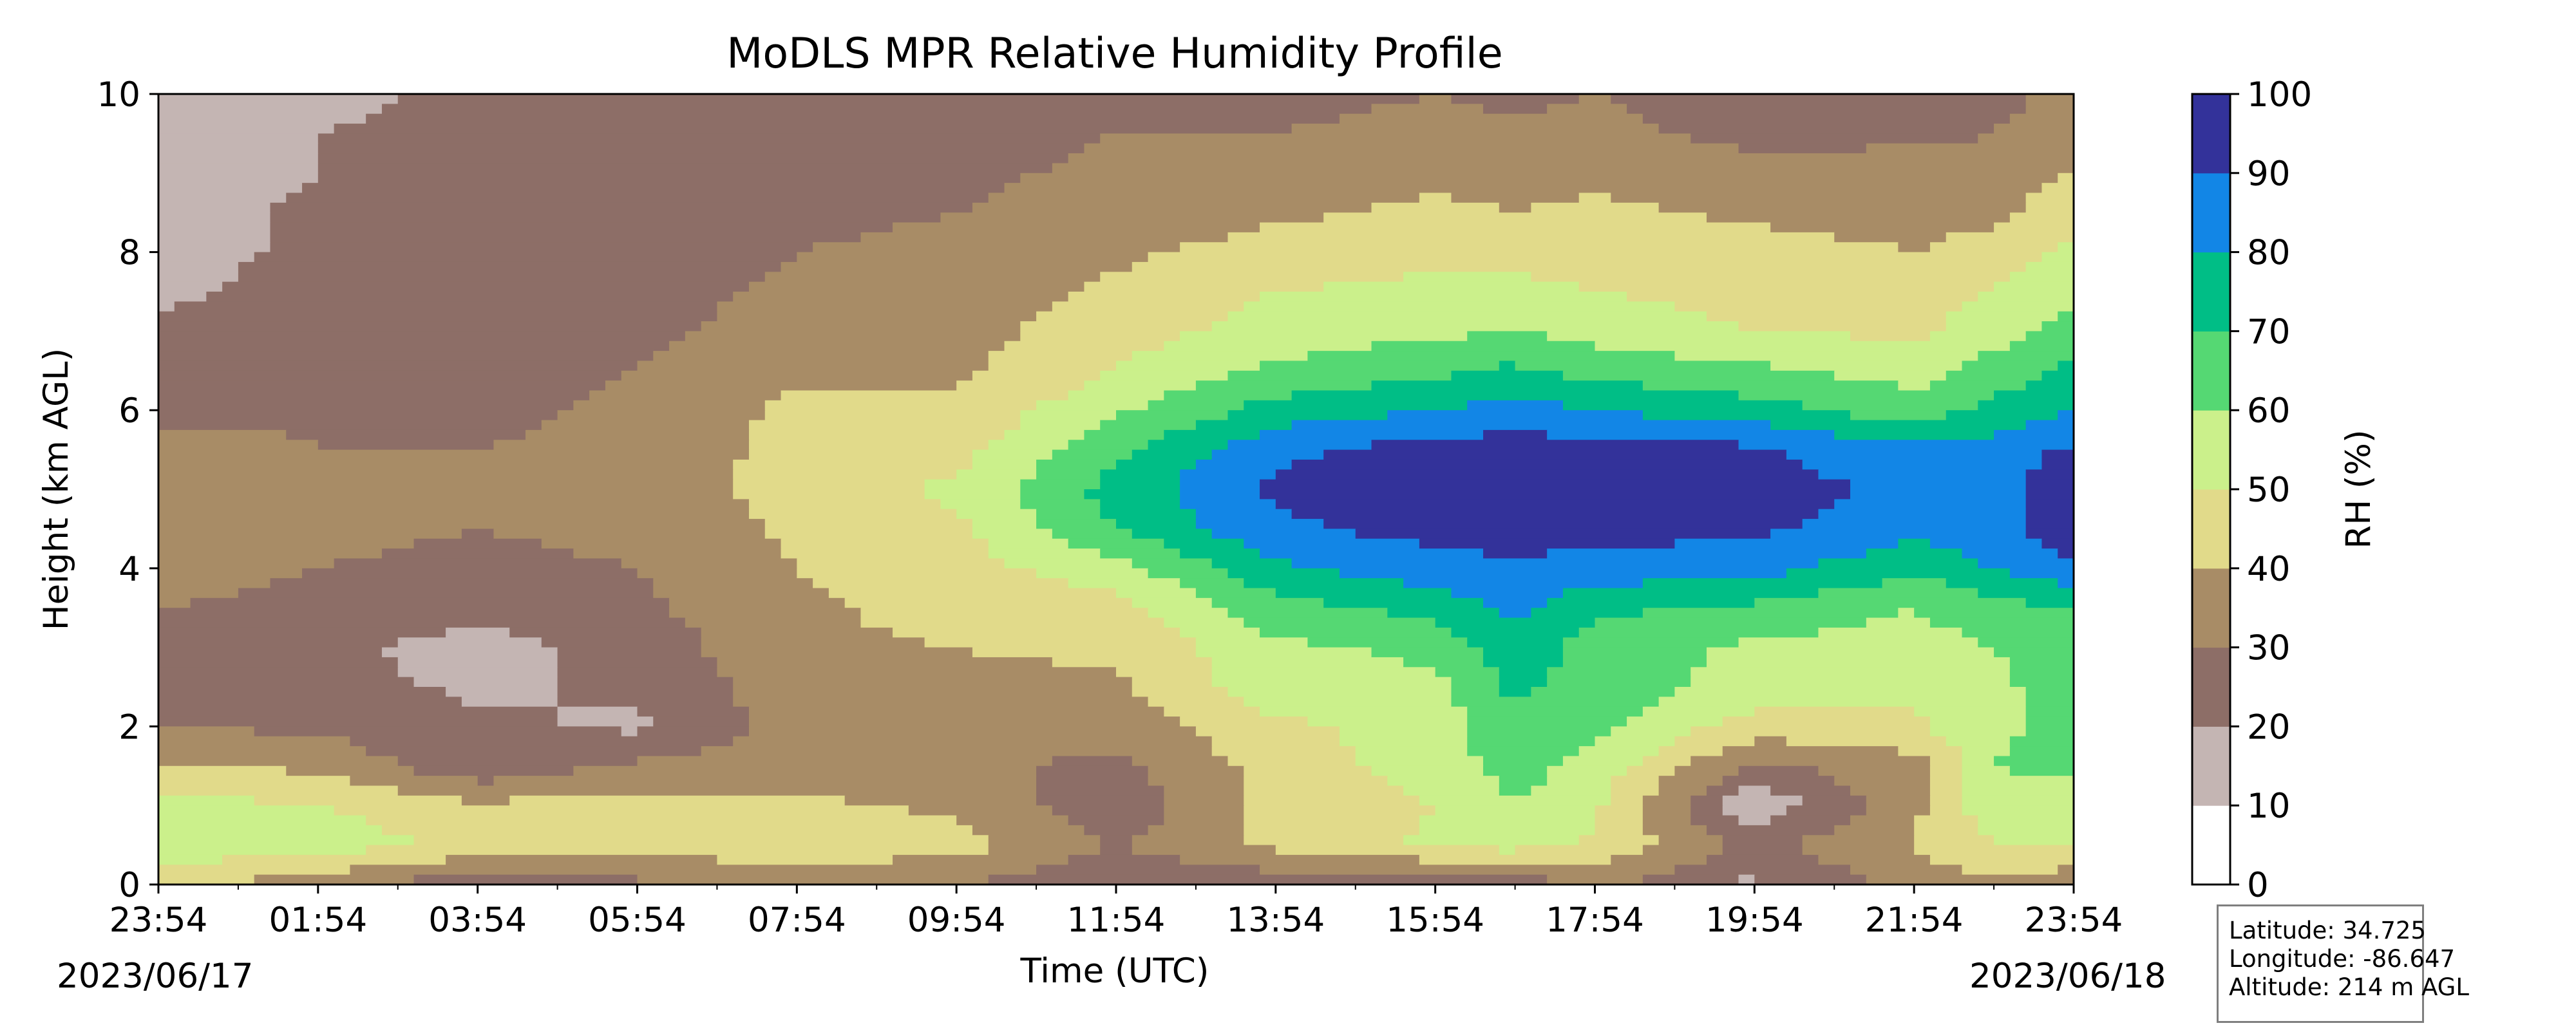 The image size is (2576, 1030). Describe the element at coordinates (956, 921) in the screenshot. I see `x-tick-label: 09:54` at that location.